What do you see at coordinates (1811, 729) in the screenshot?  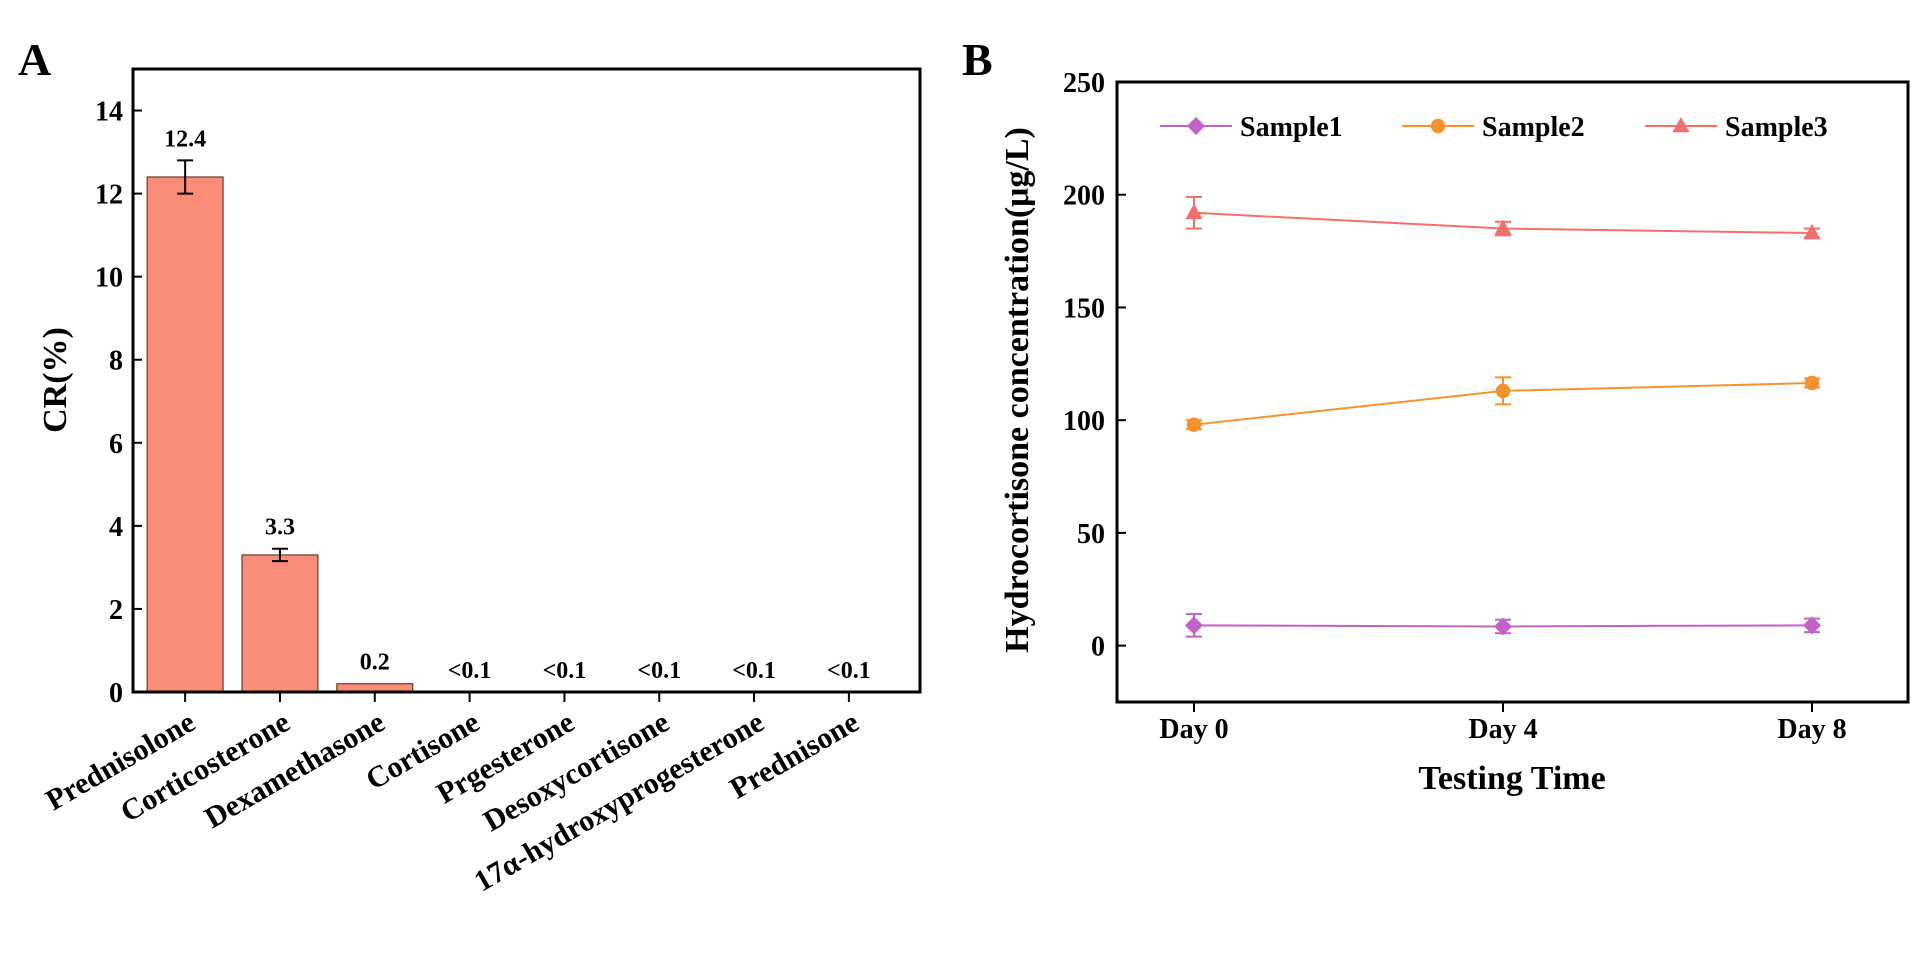 I see `x-tick-label: Day 8` at bounding box center [1811, 729].